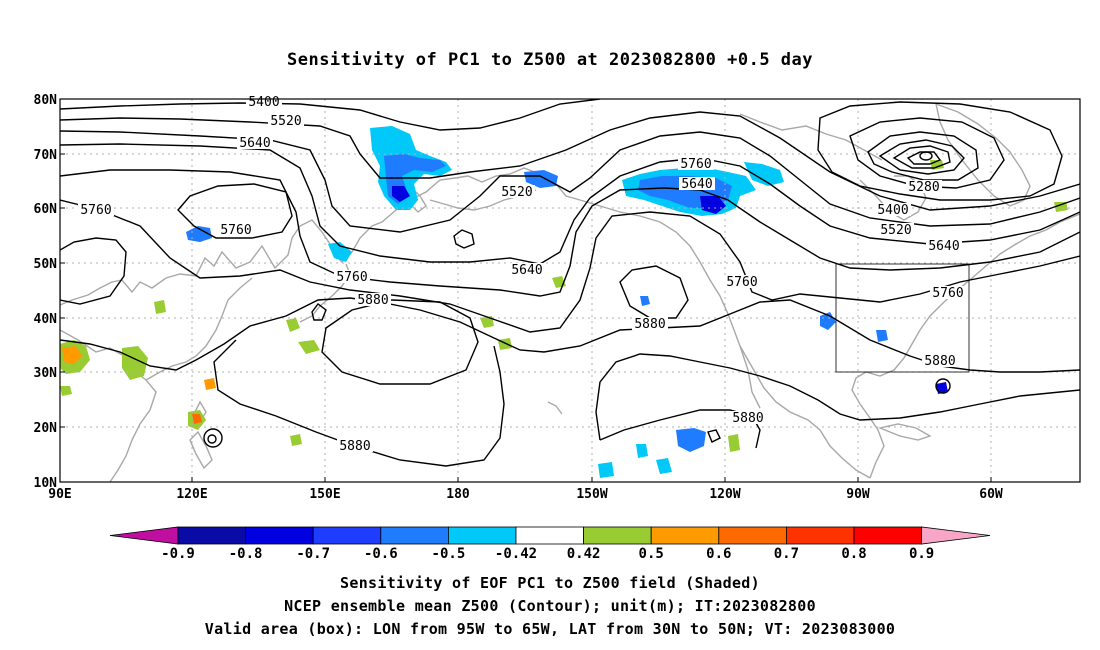 Image resolution: width=1100 pixels, height=650 pixels. Describe the element at coordinates (199, 329) in the screenshot. I see `coastline-china-south` at that location.